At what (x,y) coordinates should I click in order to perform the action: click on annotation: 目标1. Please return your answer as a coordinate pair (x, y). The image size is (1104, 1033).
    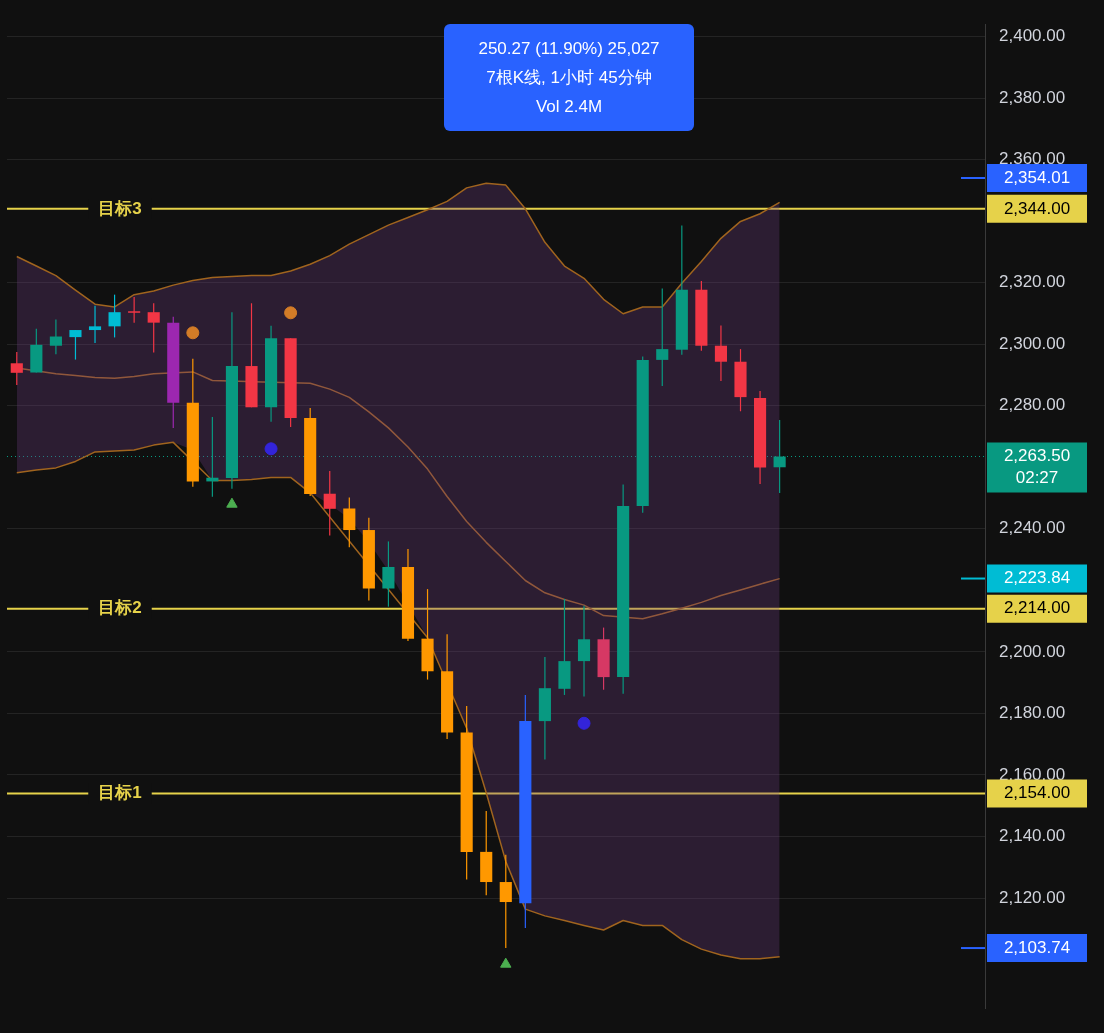
    Looking at the image, I should click on (120, 793).